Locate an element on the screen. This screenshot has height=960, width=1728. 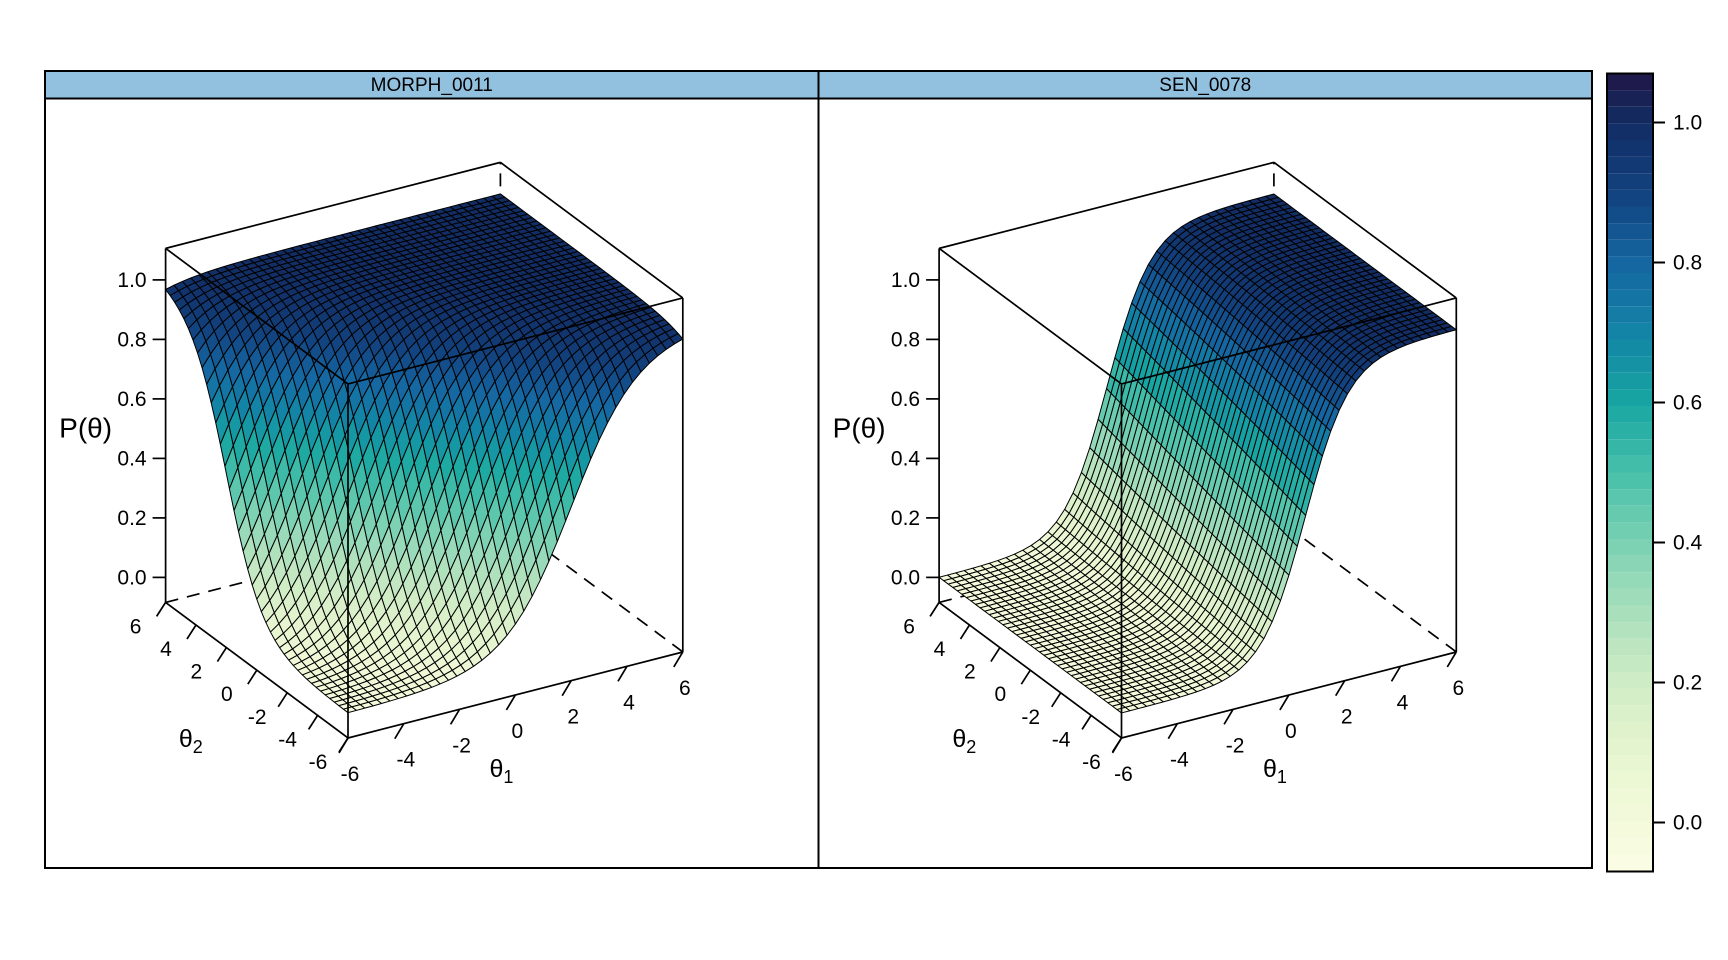
y-tick-label: -4 is located at coordinates (287, 739).